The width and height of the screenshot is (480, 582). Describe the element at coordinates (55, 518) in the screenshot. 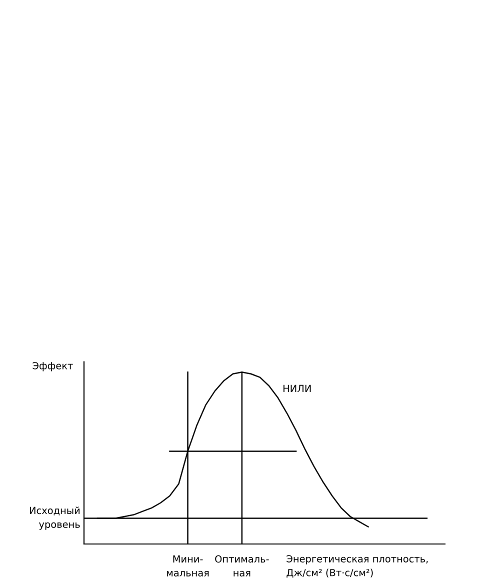

I see `ref-line-label: Исходный уровень` at that location.